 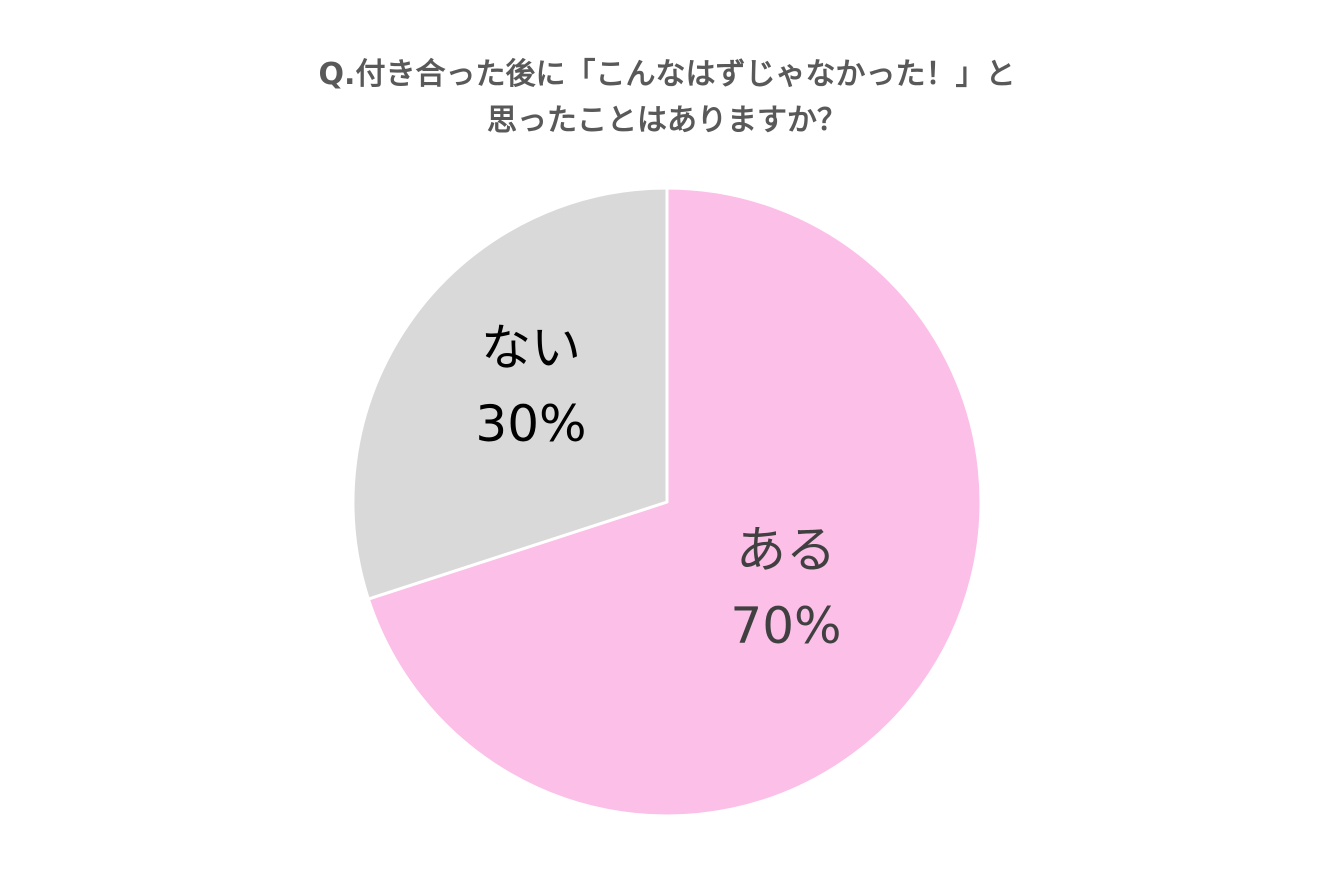 What do you see at coordinates (786, 550) in the screenshot?
I see `slice-name-aru: ある` at bounding box center [786, 550].